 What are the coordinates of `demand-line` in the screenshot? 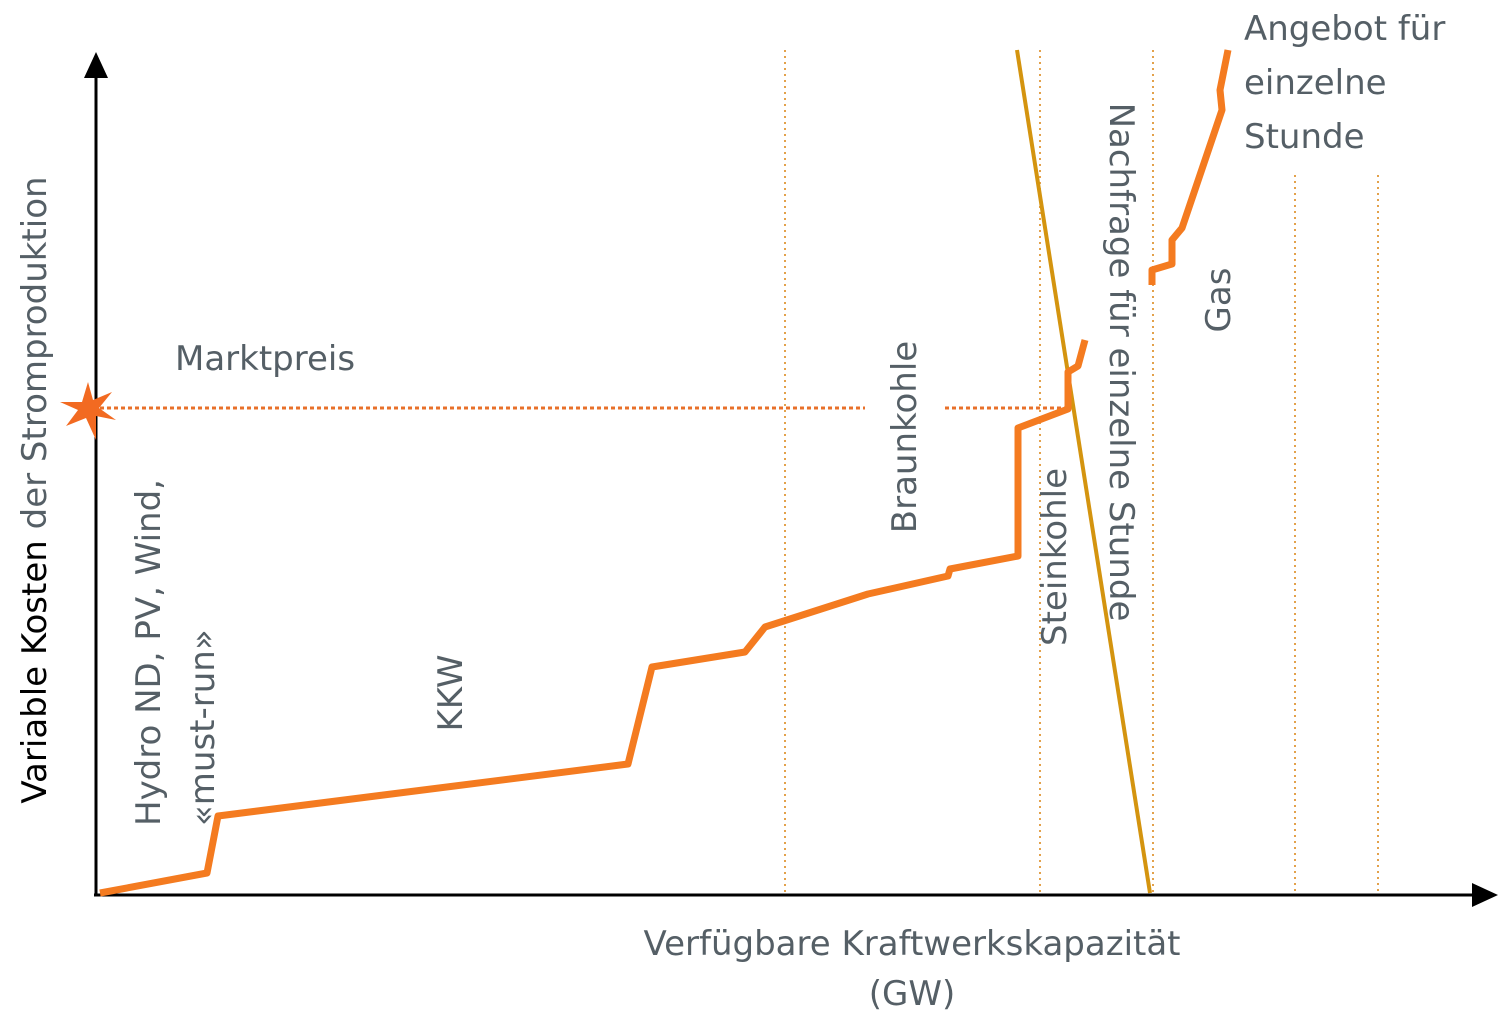 It's located at (1083, 471).